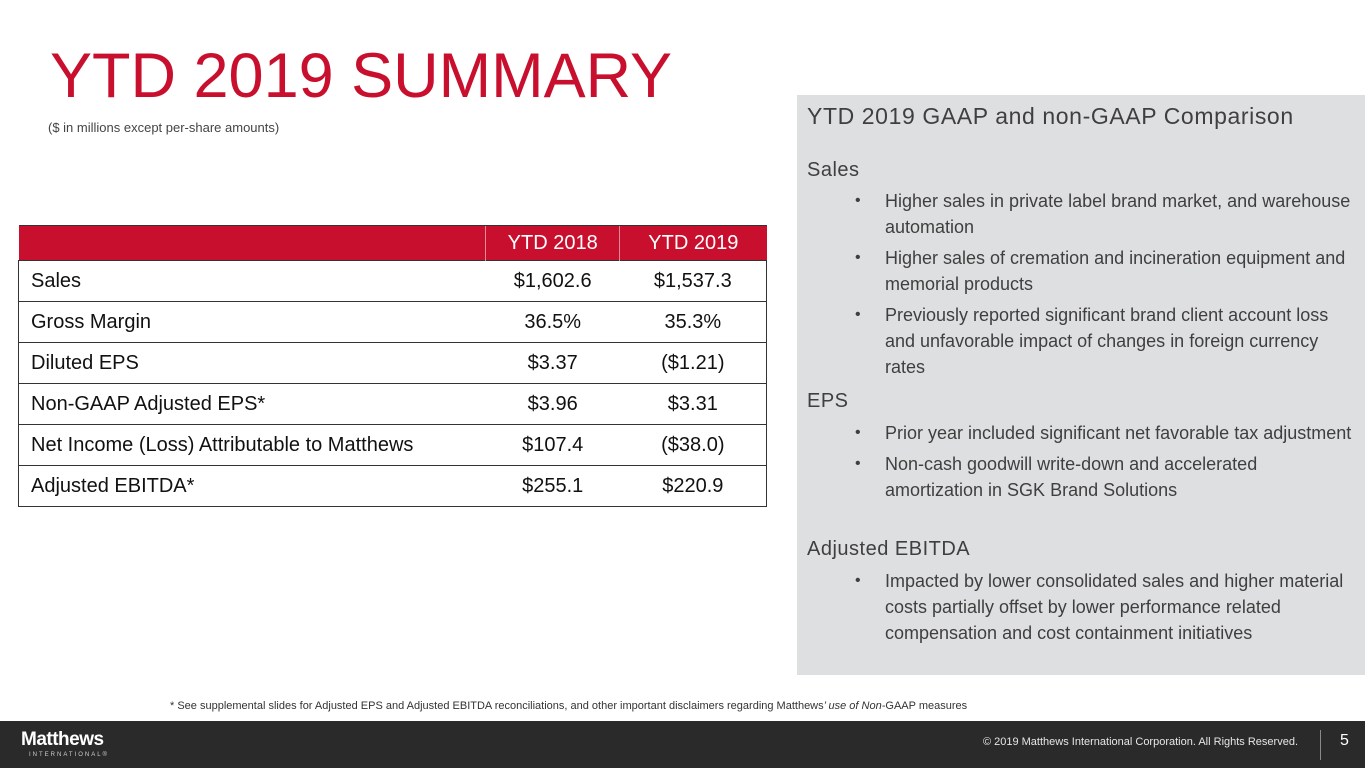 The image size is (1365, 768). I want to click on logo-wordmark: Matthews, so click(62, 739).